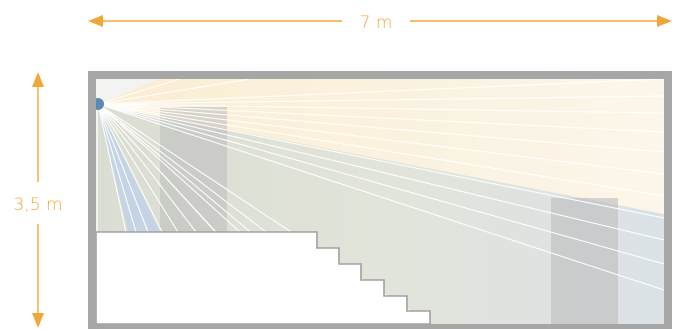 This screenshot has width=677, height=329. I want to click on height-dimension: 3,5 m, so click(38, 200).